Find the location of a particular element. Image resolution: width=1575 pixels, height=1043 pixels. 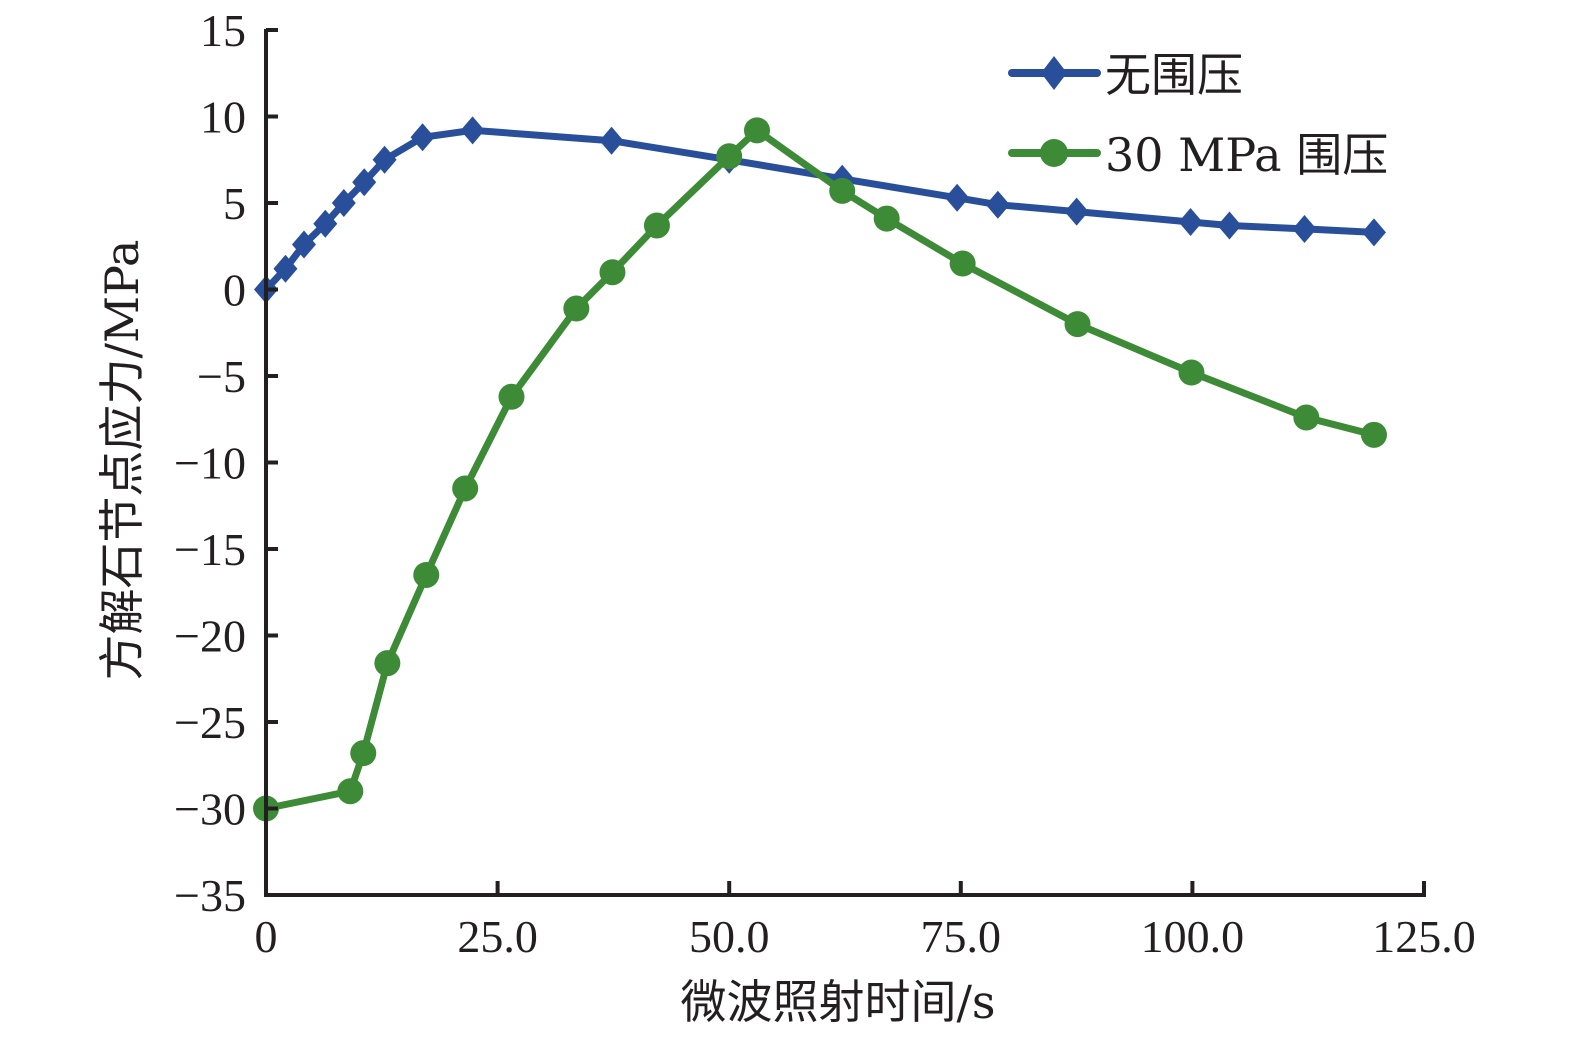

y-tick-label: 10 is located at coordinates (223, 117).